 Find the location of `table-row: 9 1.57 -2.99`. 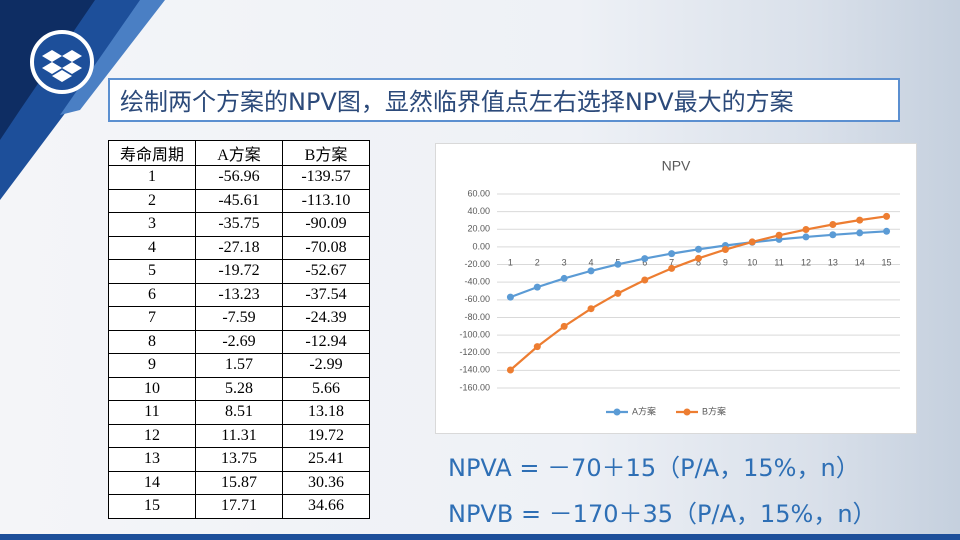

table-row: 9 1.57 -2.99 is located at coordinates (239, 365).